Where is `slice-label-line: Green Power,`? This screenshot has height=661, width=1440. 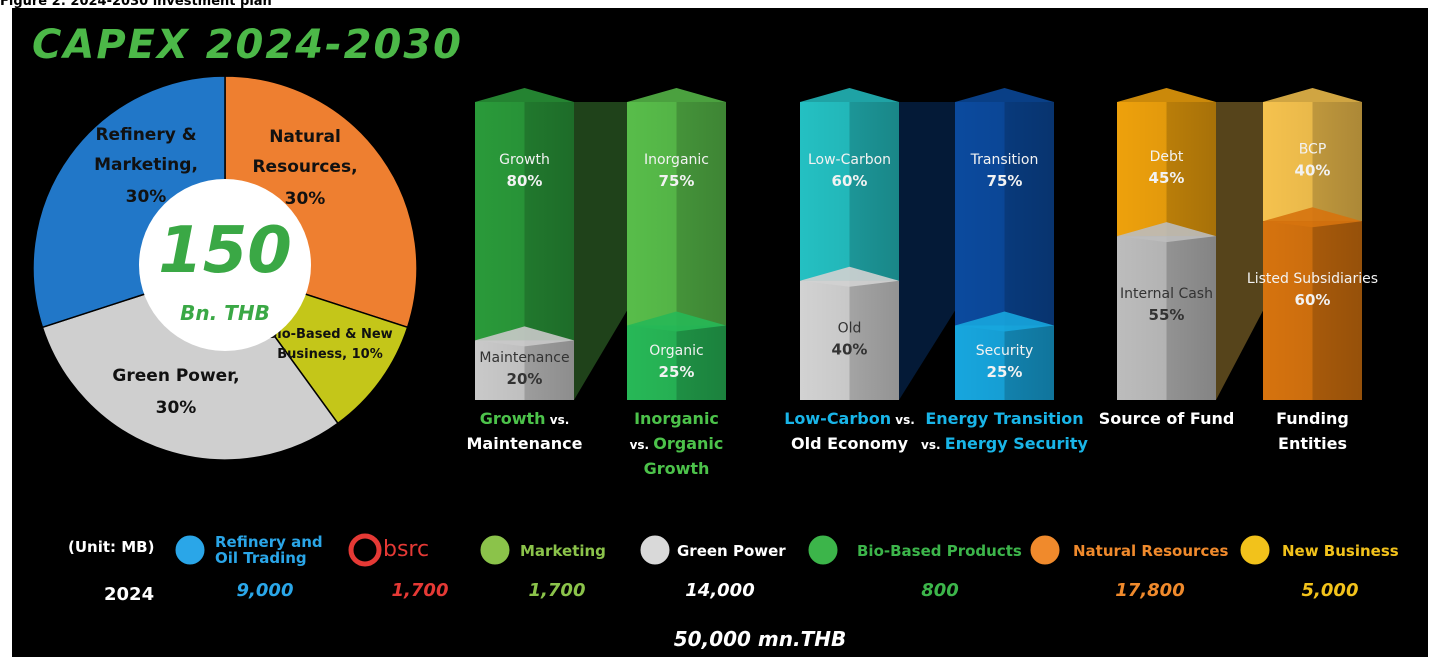
slice-label-line: Green Power, is located at coordinates (175, 376).